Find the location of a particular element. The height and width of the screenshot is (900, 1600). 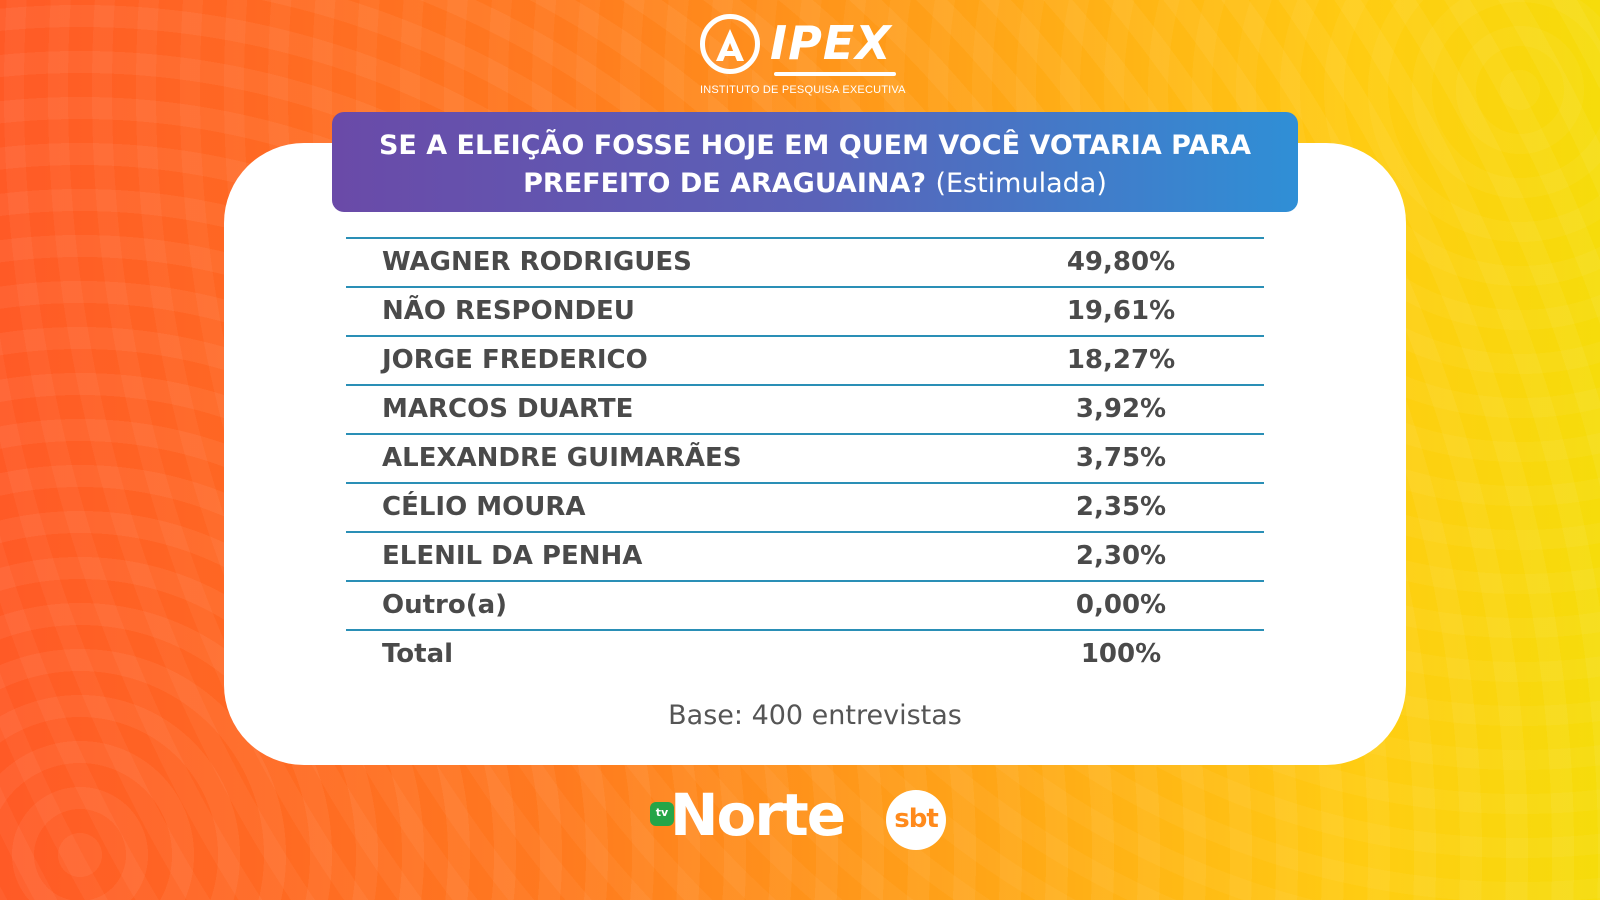

candidate-name: NÃO RESPONDEU is located at coordinates (508, 311).